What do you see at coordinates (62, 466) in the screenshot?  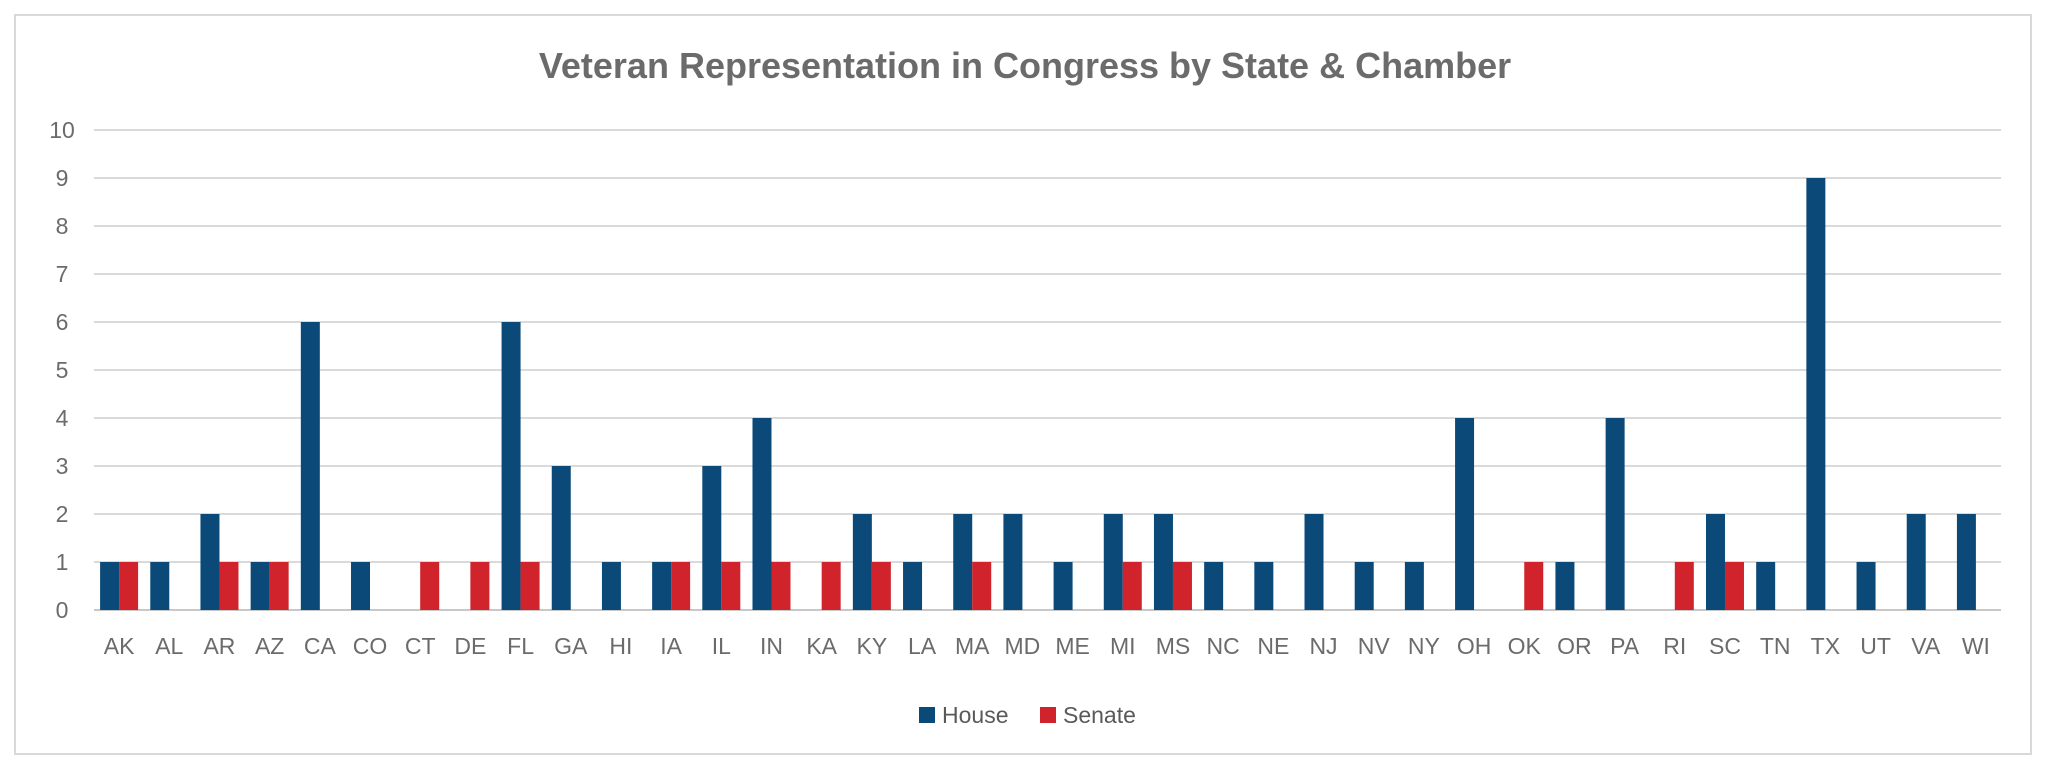 I see `y-tick-label: 3` at bounding box center [62, 466].